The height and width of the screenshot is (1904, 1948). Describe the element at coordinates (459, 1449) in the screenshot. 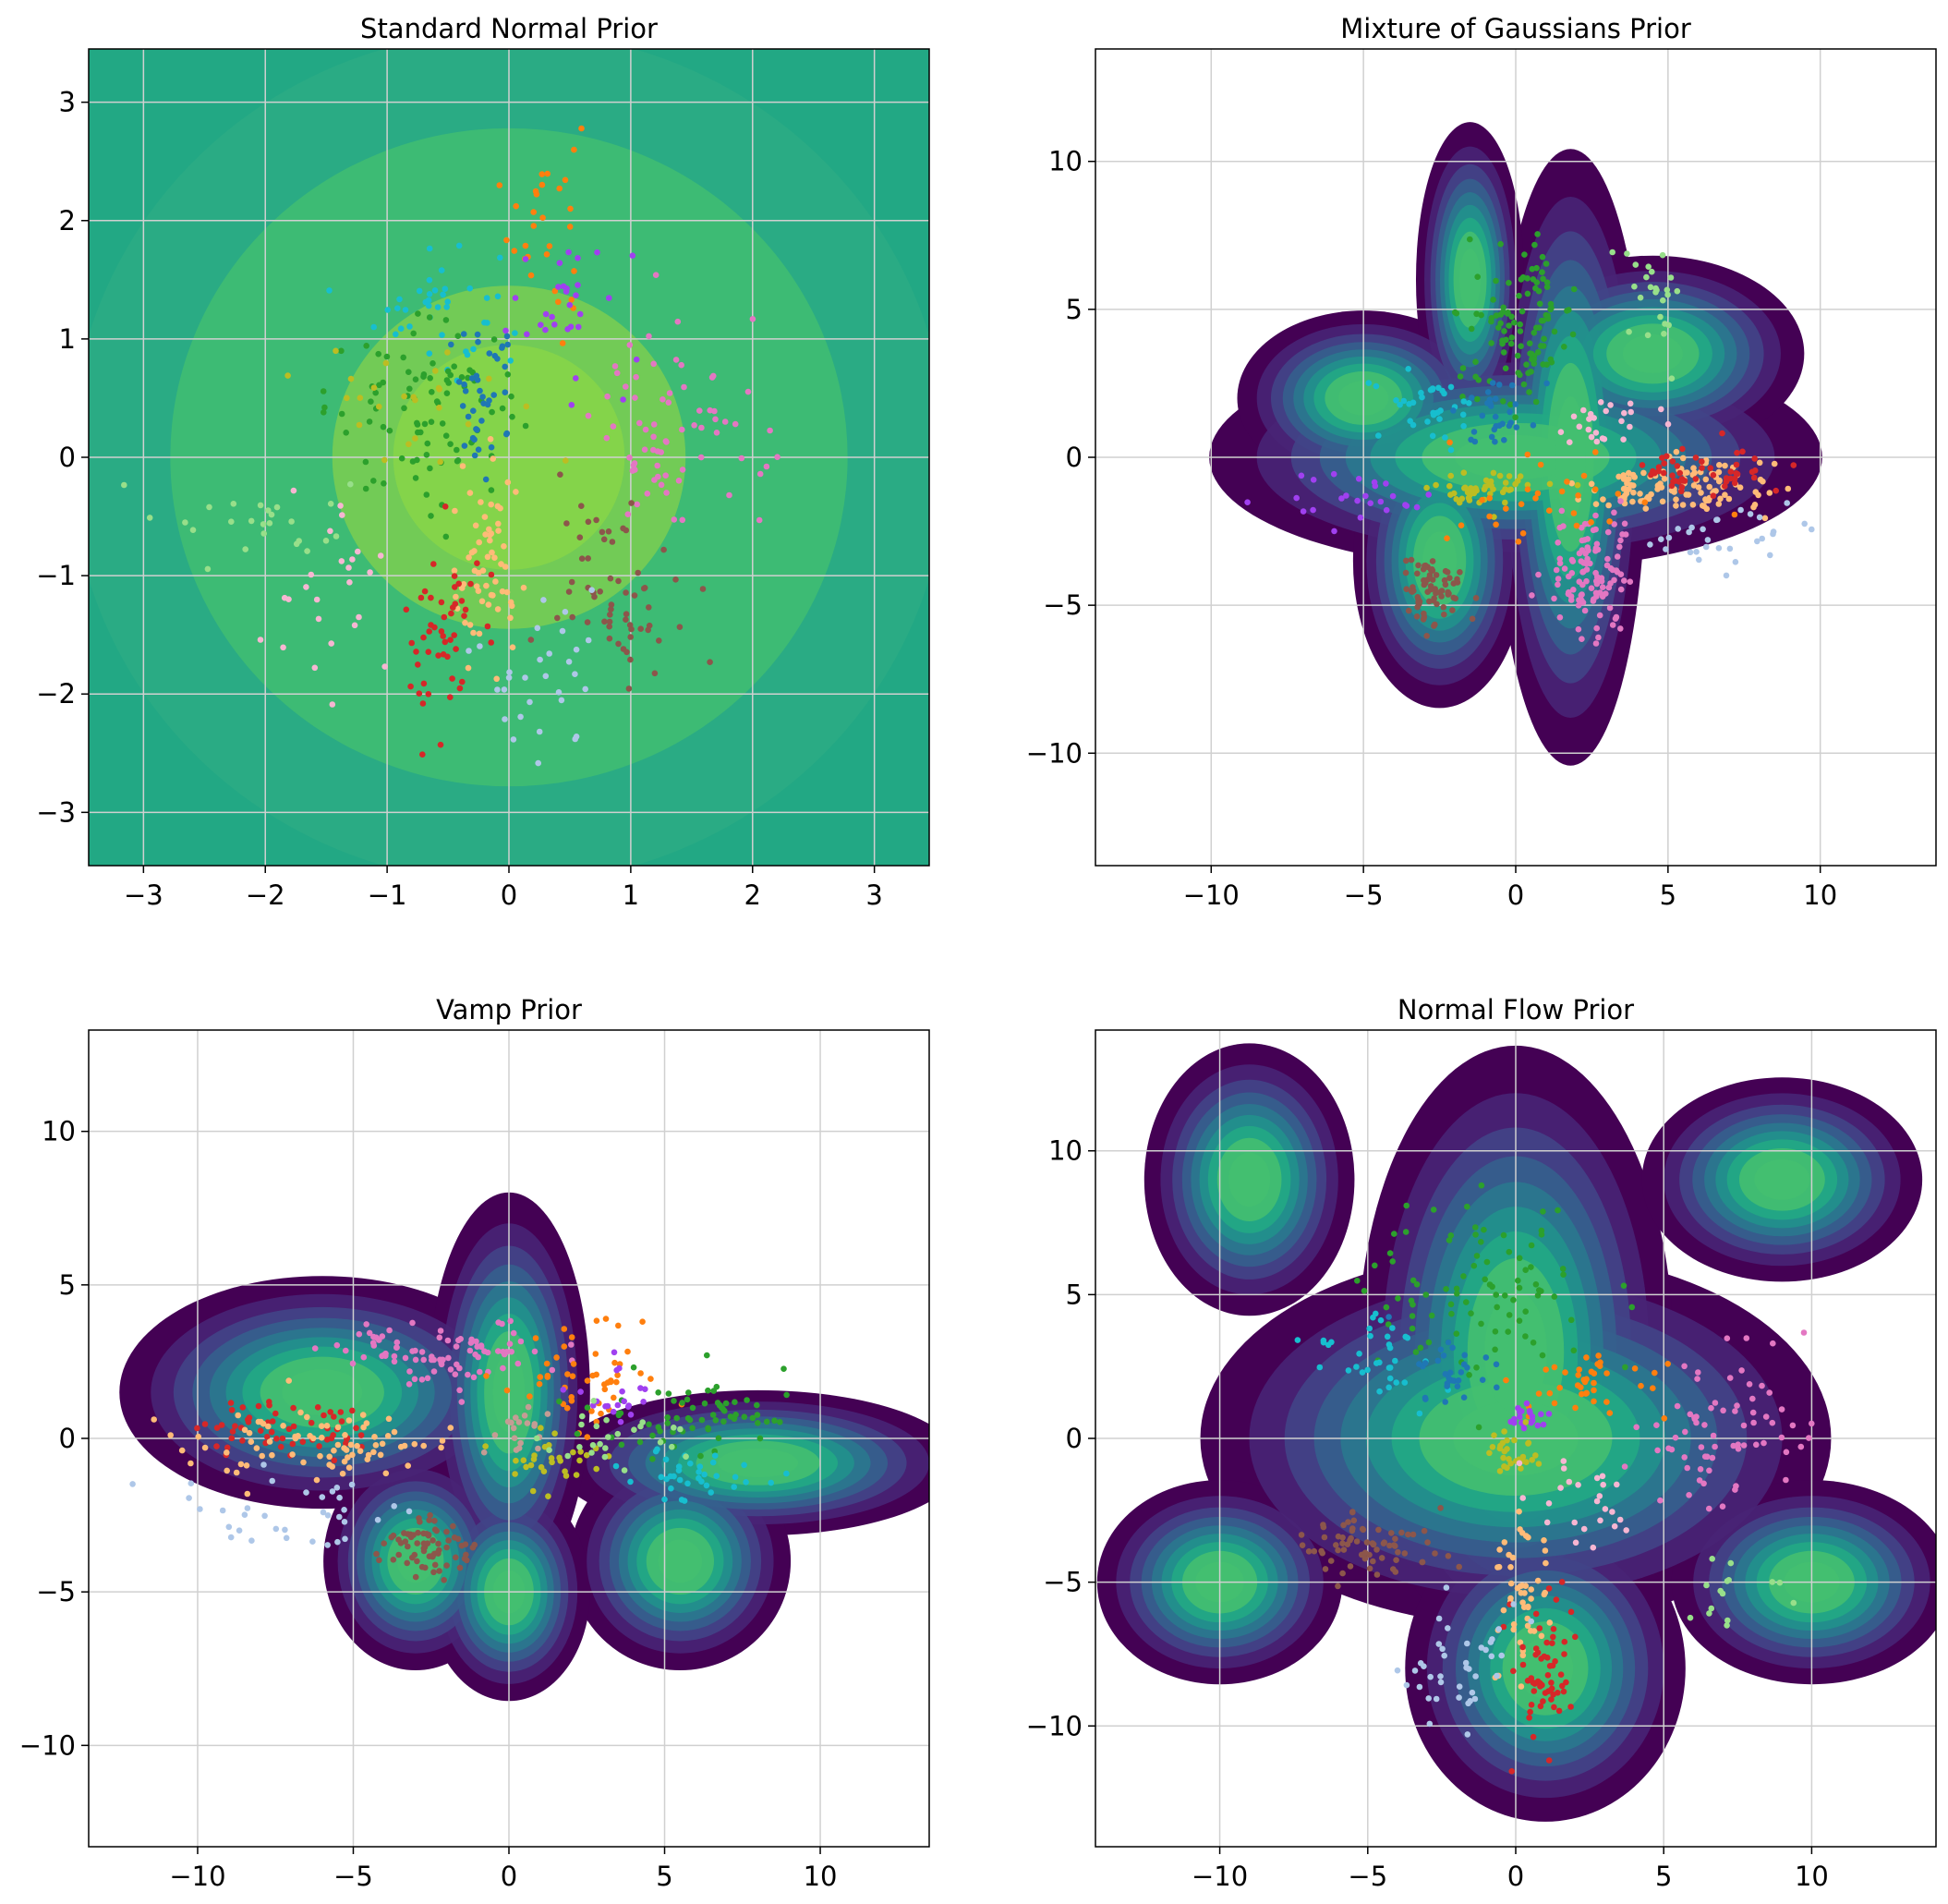

I see `scatter-points` at that location.